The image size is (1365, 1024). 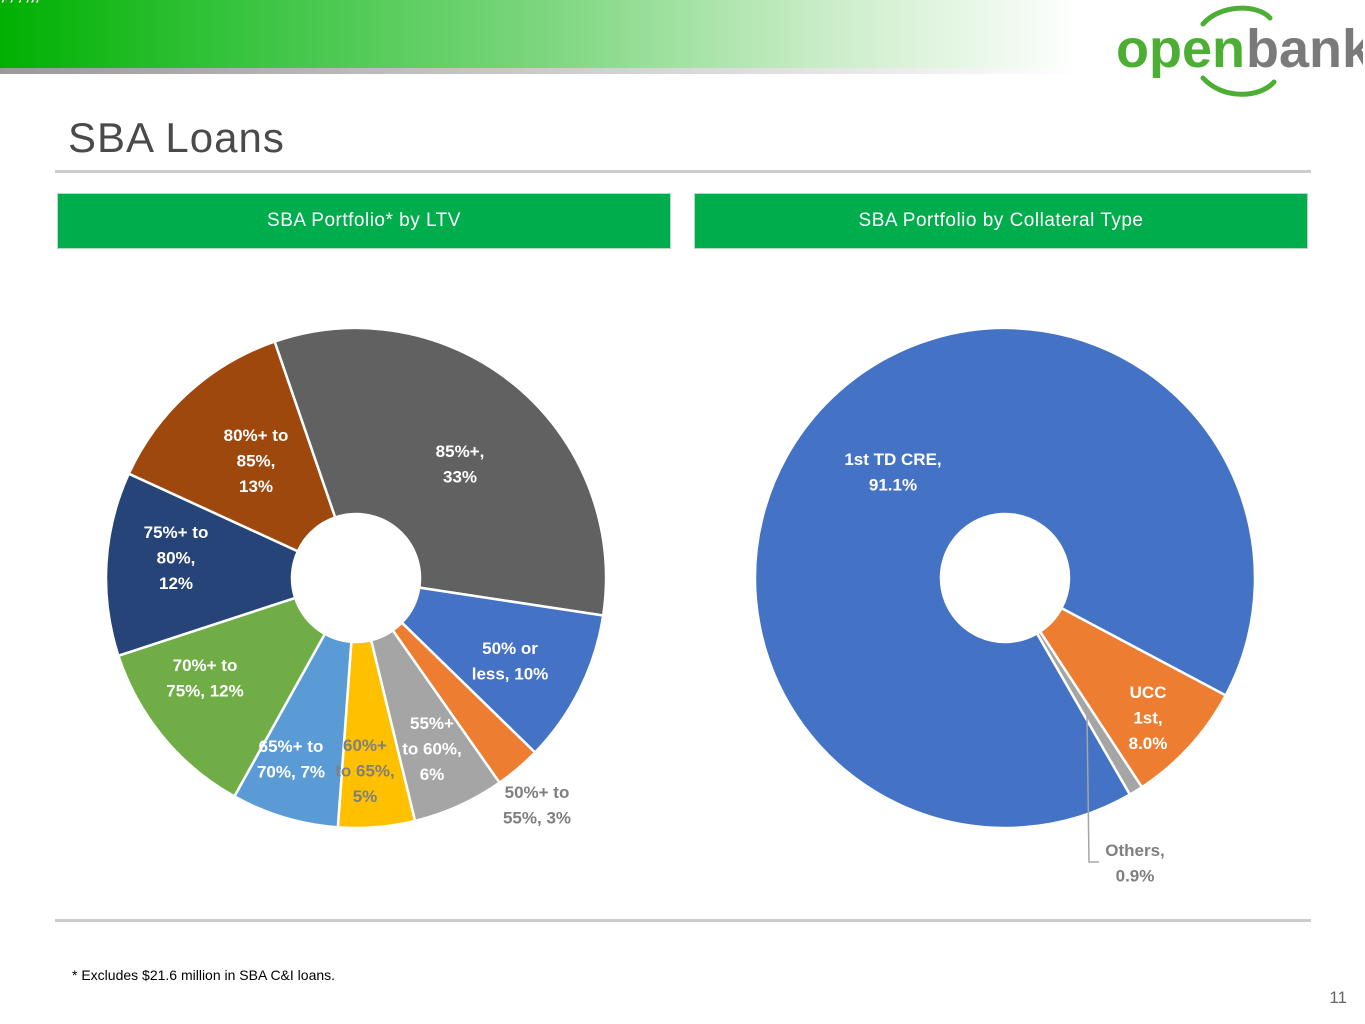 What do you see at coordinates (1236, 16) in the screenshot?
I see `logo-swoosh-top` at bounding box center [1236, 16].